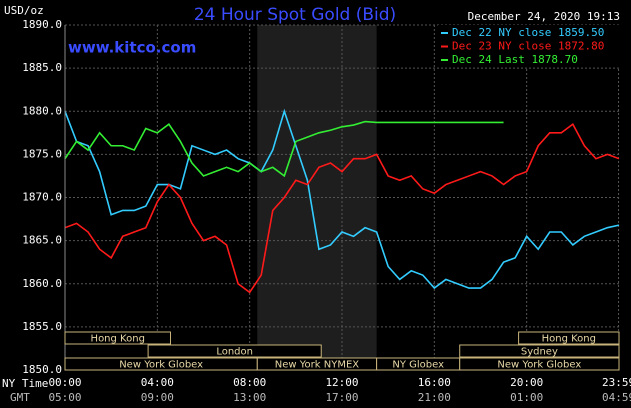 The height and width of the screenshot is (408, 631). What do you see at coordinates (526, 382) in the screenshot?
I see `x-tick-label: 20:00` at bounding box center [526, 382].